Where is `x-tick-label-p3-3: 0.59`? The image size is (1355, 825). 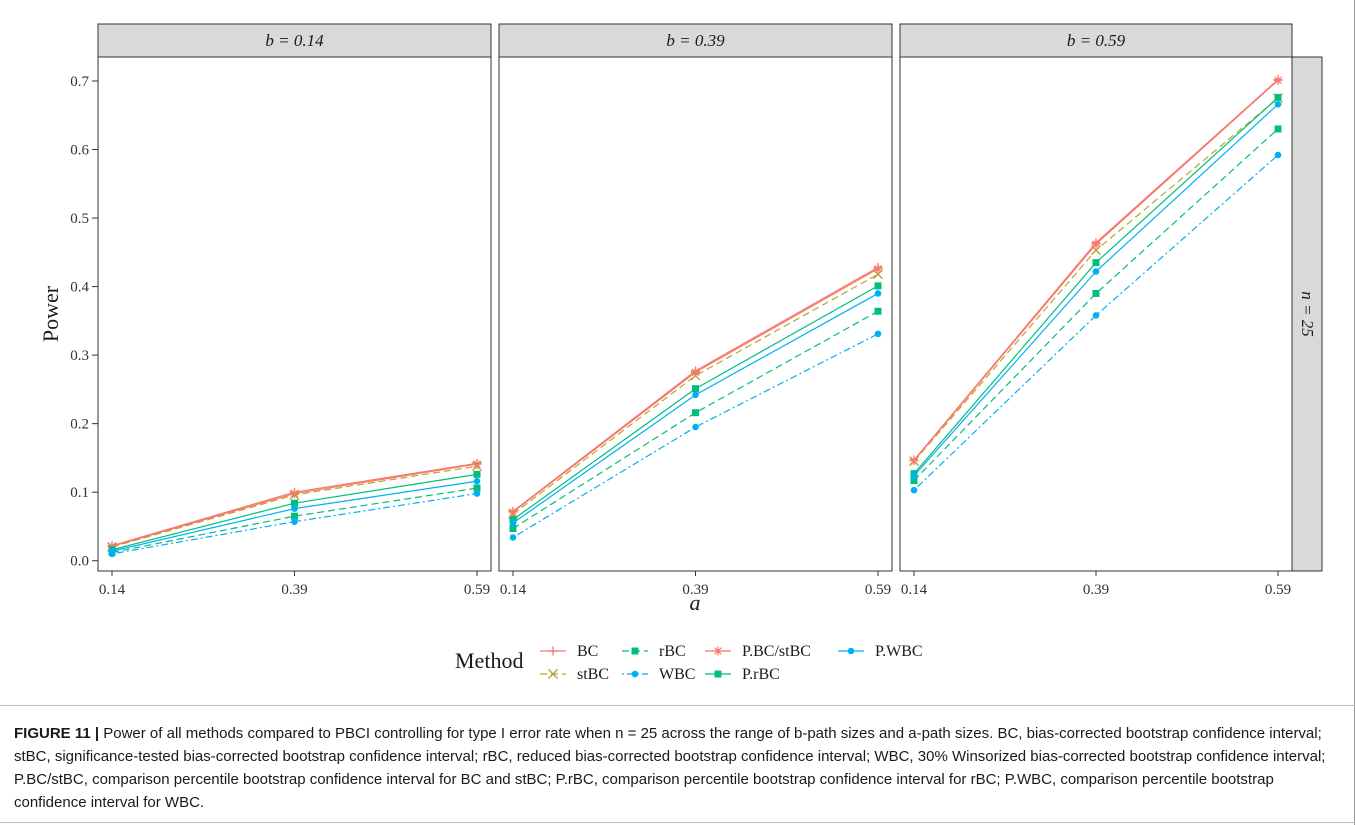 x-tick-label-p3-3: 0.59 is located at coordinates (1278, 590).